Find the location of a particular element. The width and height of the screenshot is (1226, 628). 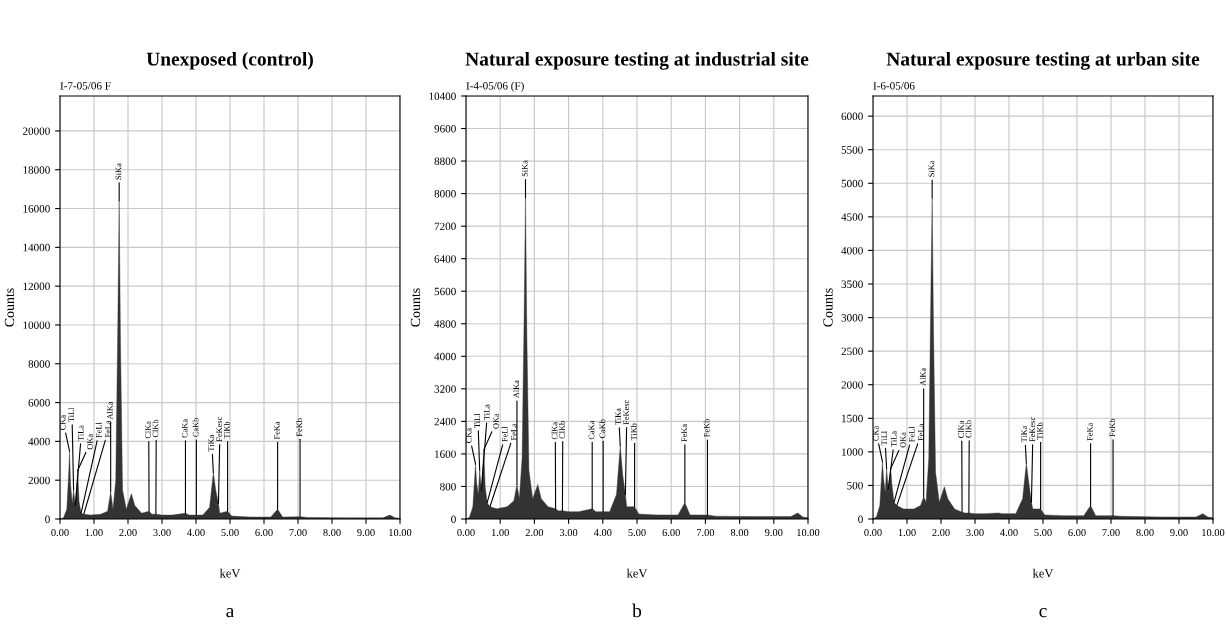

chart-title: Unexposed (control) is located at coordinates (229, 60).